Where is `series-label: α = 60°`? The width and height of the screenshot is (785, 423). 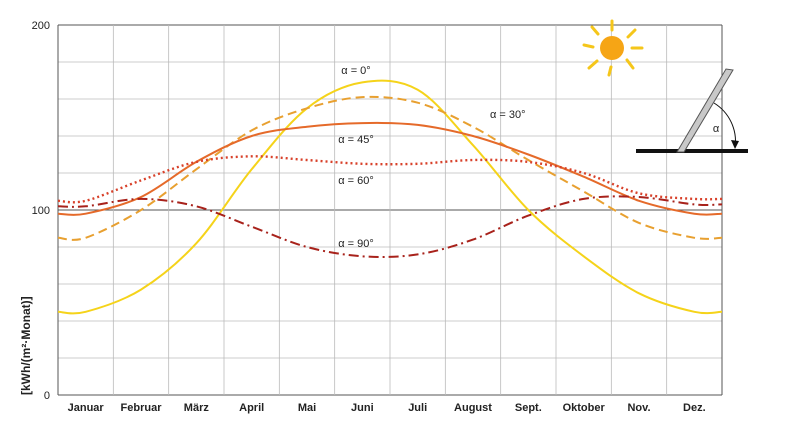
series-label: α = 60° is located at coordinates (356, 181).